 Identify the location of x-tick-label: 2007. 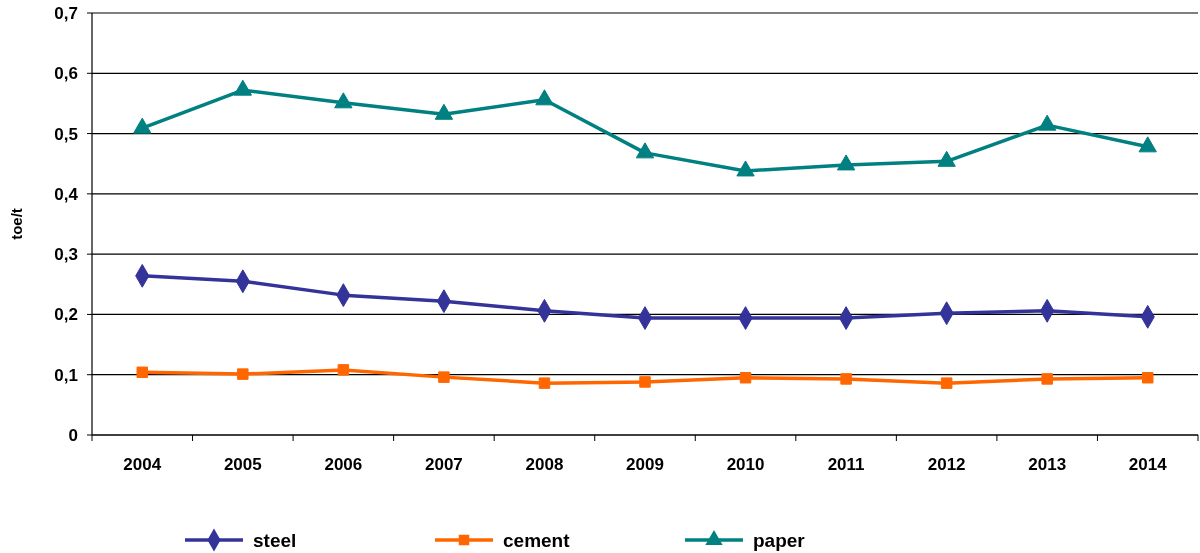
(444, 464).